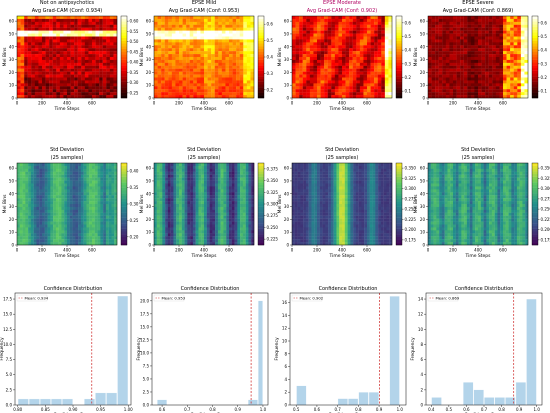 Image resolution: width=550 pixels, height=413 pixels. I want to click on y-tick-label: 50, so click(12, 180).